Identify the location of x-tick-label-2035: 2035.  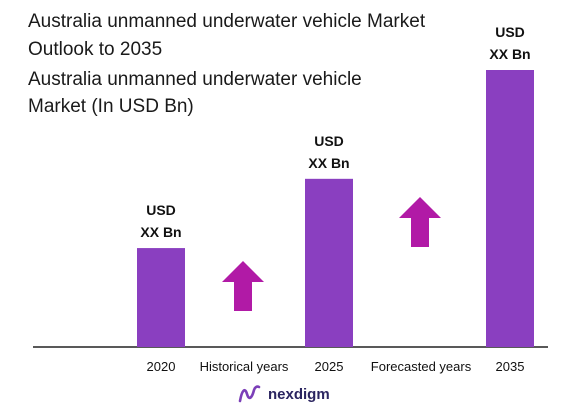
(510, 366).